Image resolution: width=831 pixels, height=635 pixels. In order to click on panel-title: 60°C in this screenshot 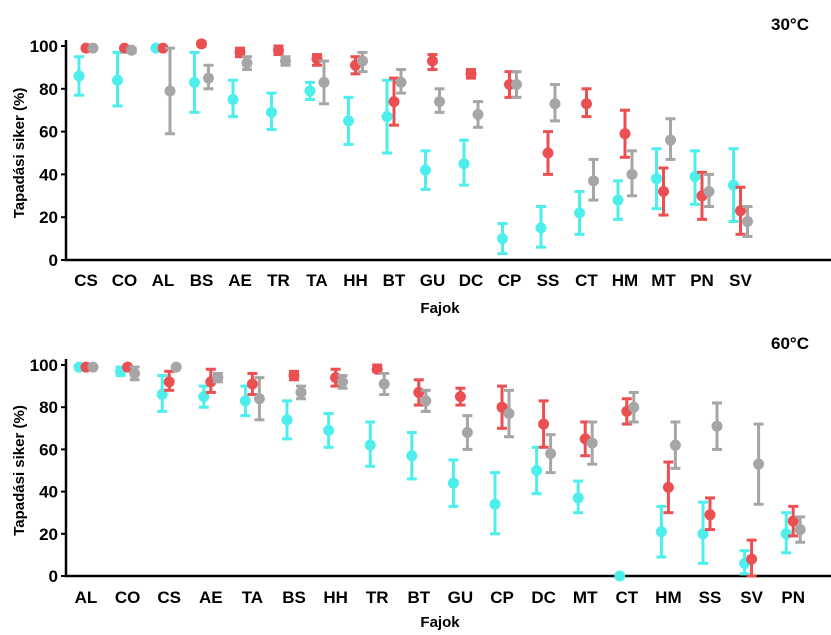, I will do `click(790, 343)`.